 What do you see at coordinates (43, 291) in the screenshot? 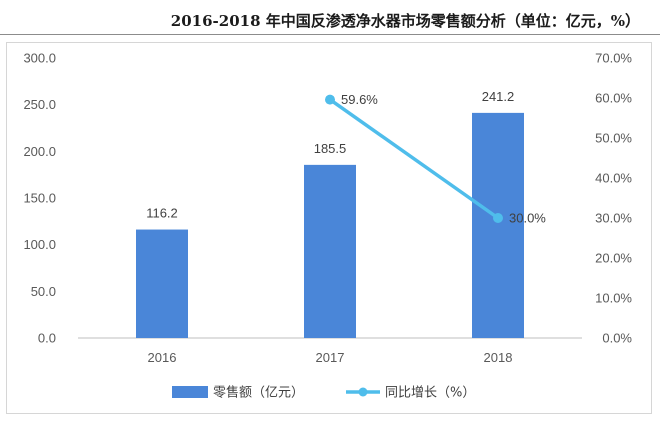
I see `y-left-tick-label: 50.0` at bounding box center [43, 291].